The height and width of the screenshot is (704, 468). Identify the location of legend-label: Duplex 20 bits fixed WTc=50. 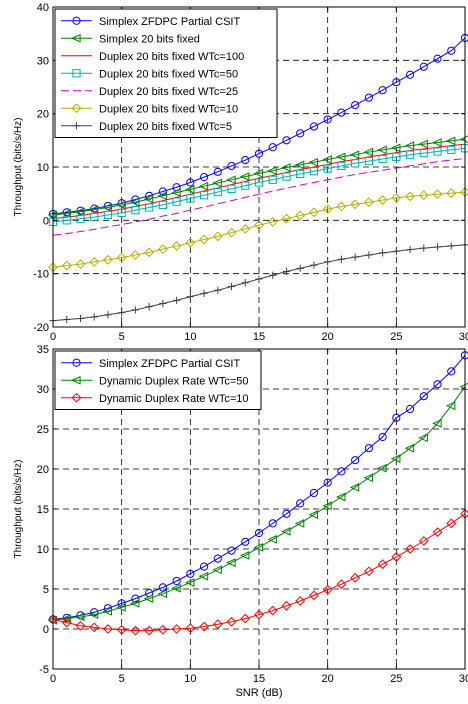
(168, 74).